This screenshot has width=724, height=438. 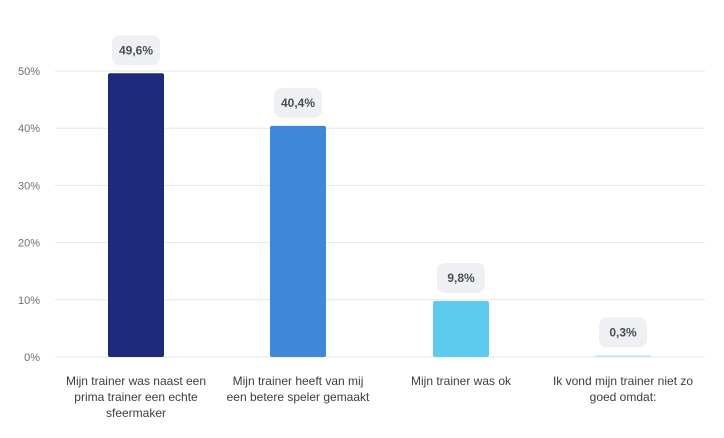 I want to click on x-tick-label: Mijn trainer was ok, so click(x=461, y=381).